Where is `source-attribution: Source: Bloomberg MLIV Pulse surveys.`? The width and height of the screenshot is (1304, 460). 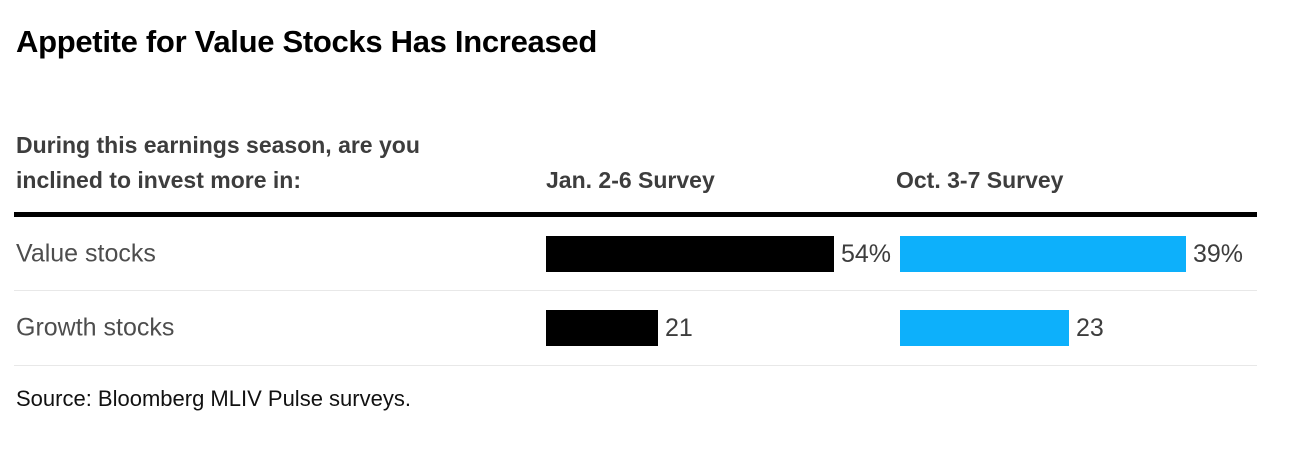
source-attribution: Source: Bloomberg MLIV Pulse surveys. is located at coordinates (213, 398).